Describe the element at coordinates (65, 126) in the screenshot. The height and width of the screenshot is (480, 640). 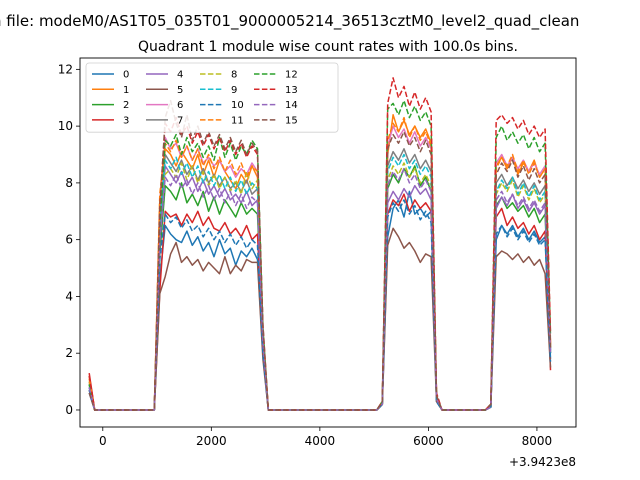
I see `y-tick-label: 10` at that location.